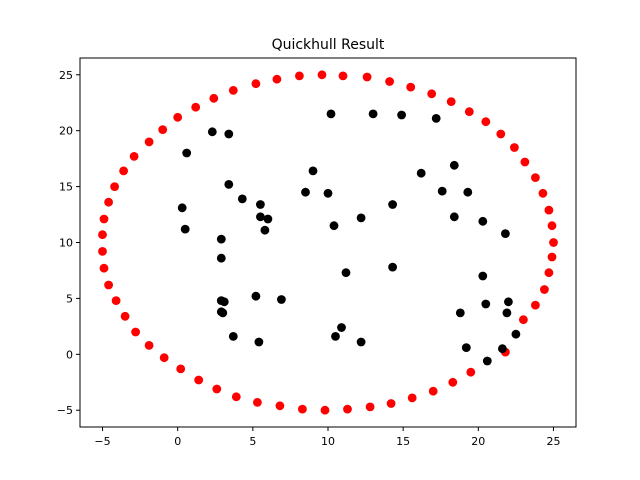  I want to click on y-tick-label: 0, so click(69, 354).